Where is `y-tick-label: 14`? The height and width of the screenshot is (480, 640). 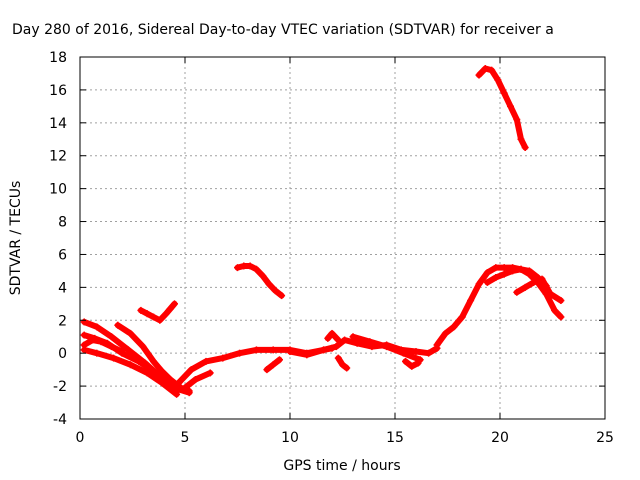 y-tick-label: 14 is located at coordinates (58, 124).